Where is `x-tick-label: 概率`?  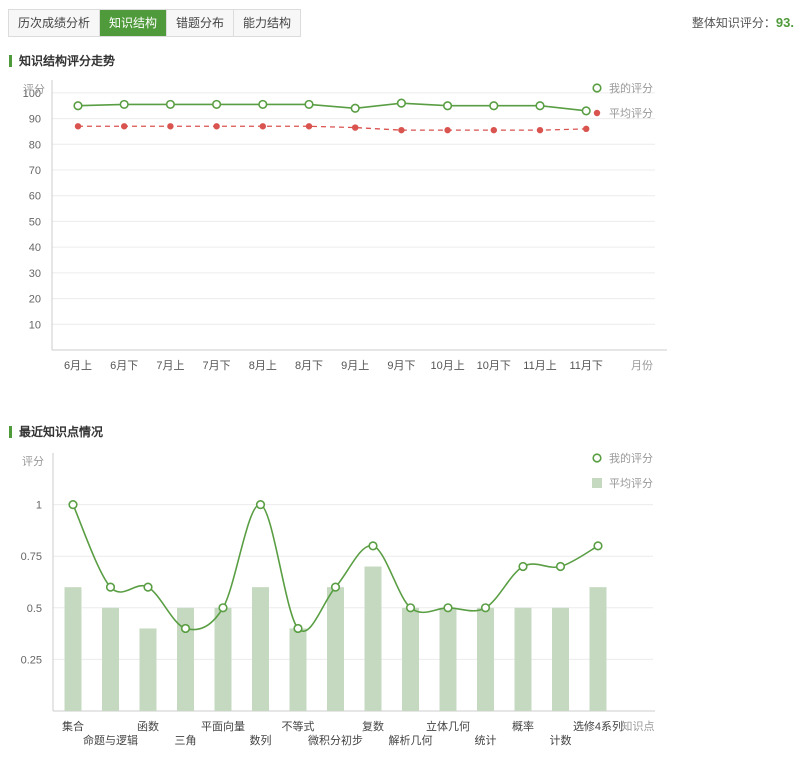
x-tick-label: 概率 is located at coordinates (523, 726).